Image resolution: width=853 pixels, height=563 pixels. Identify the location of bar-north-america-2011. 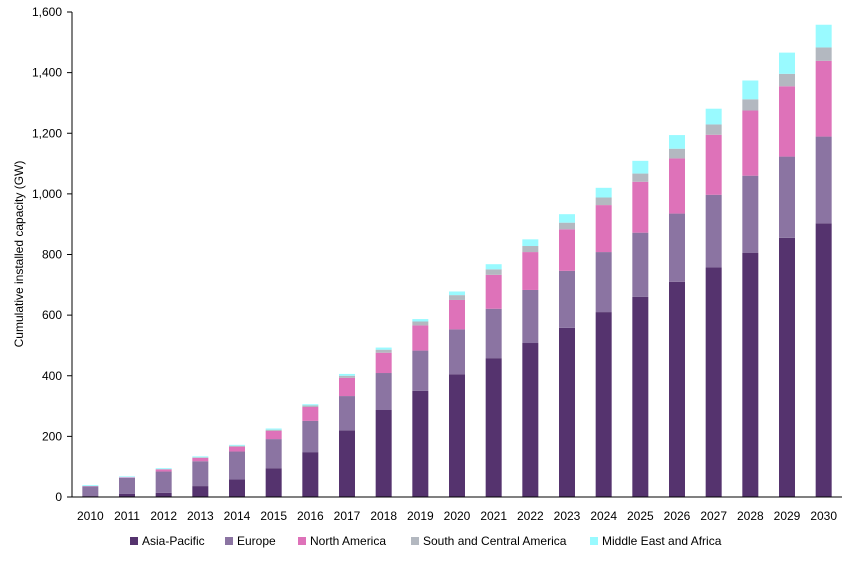
(127, 477).